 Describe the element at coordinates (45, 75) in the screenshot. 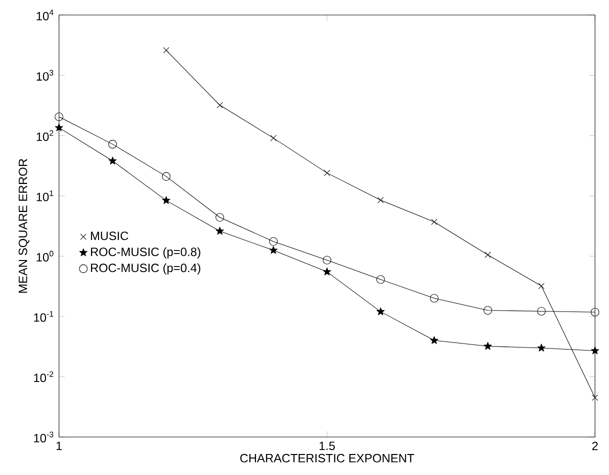

I see `y-tick-label: 10$^{3}$` at that location.